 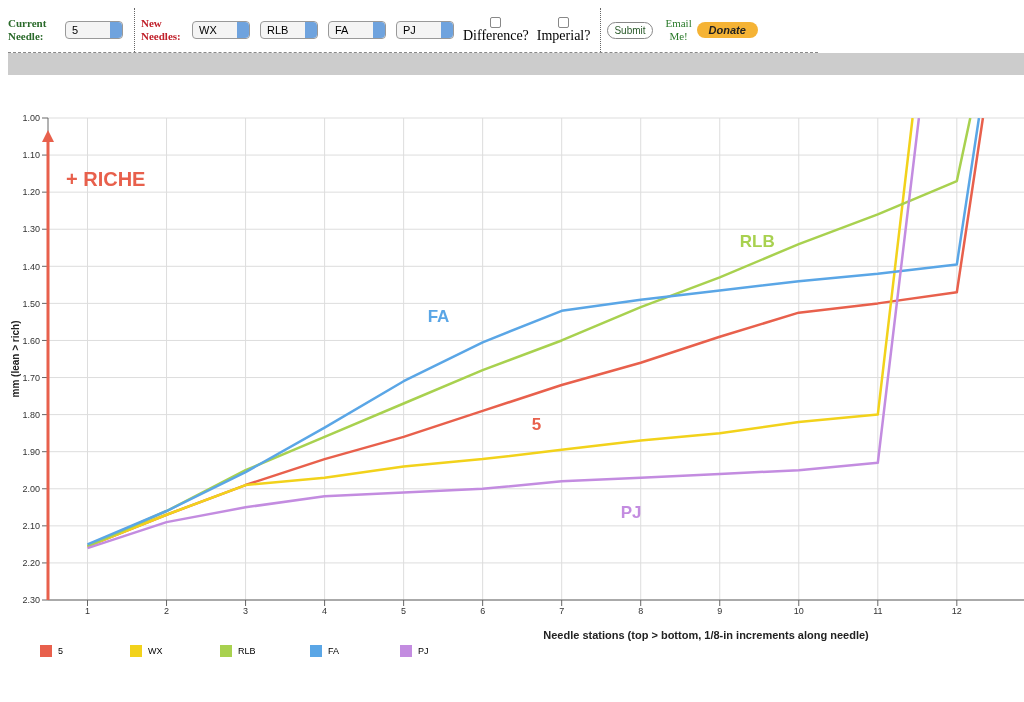 What do you see at coordinates (31, 563) in the screenshot?
I see `y-tick-label: 2.20` at bounding box center [31, 563].